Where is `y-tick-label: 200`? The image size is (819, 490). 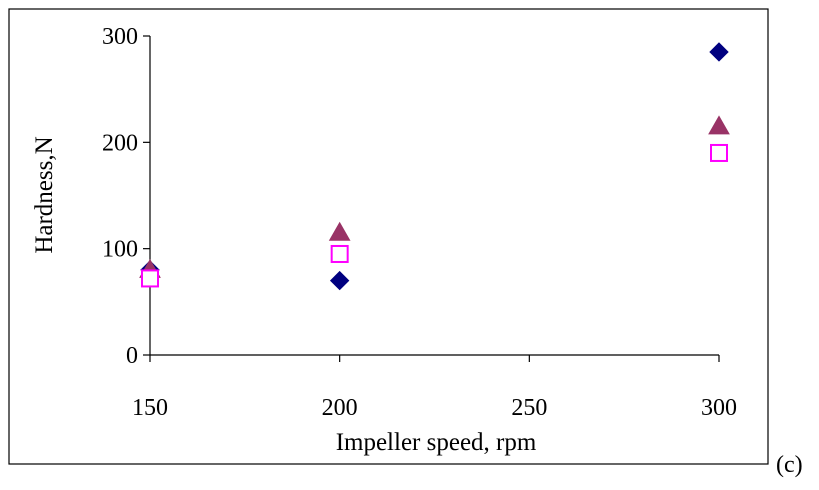
y-tick-label: 200 is located at coordinates (120, 143).